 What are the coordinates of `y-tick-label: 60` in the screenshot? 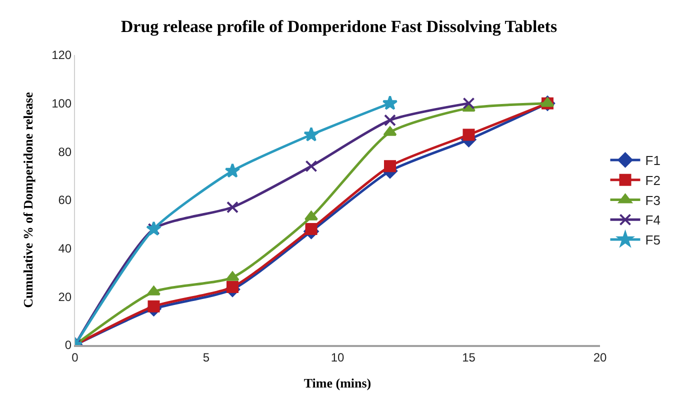 It's located at (65, 200).